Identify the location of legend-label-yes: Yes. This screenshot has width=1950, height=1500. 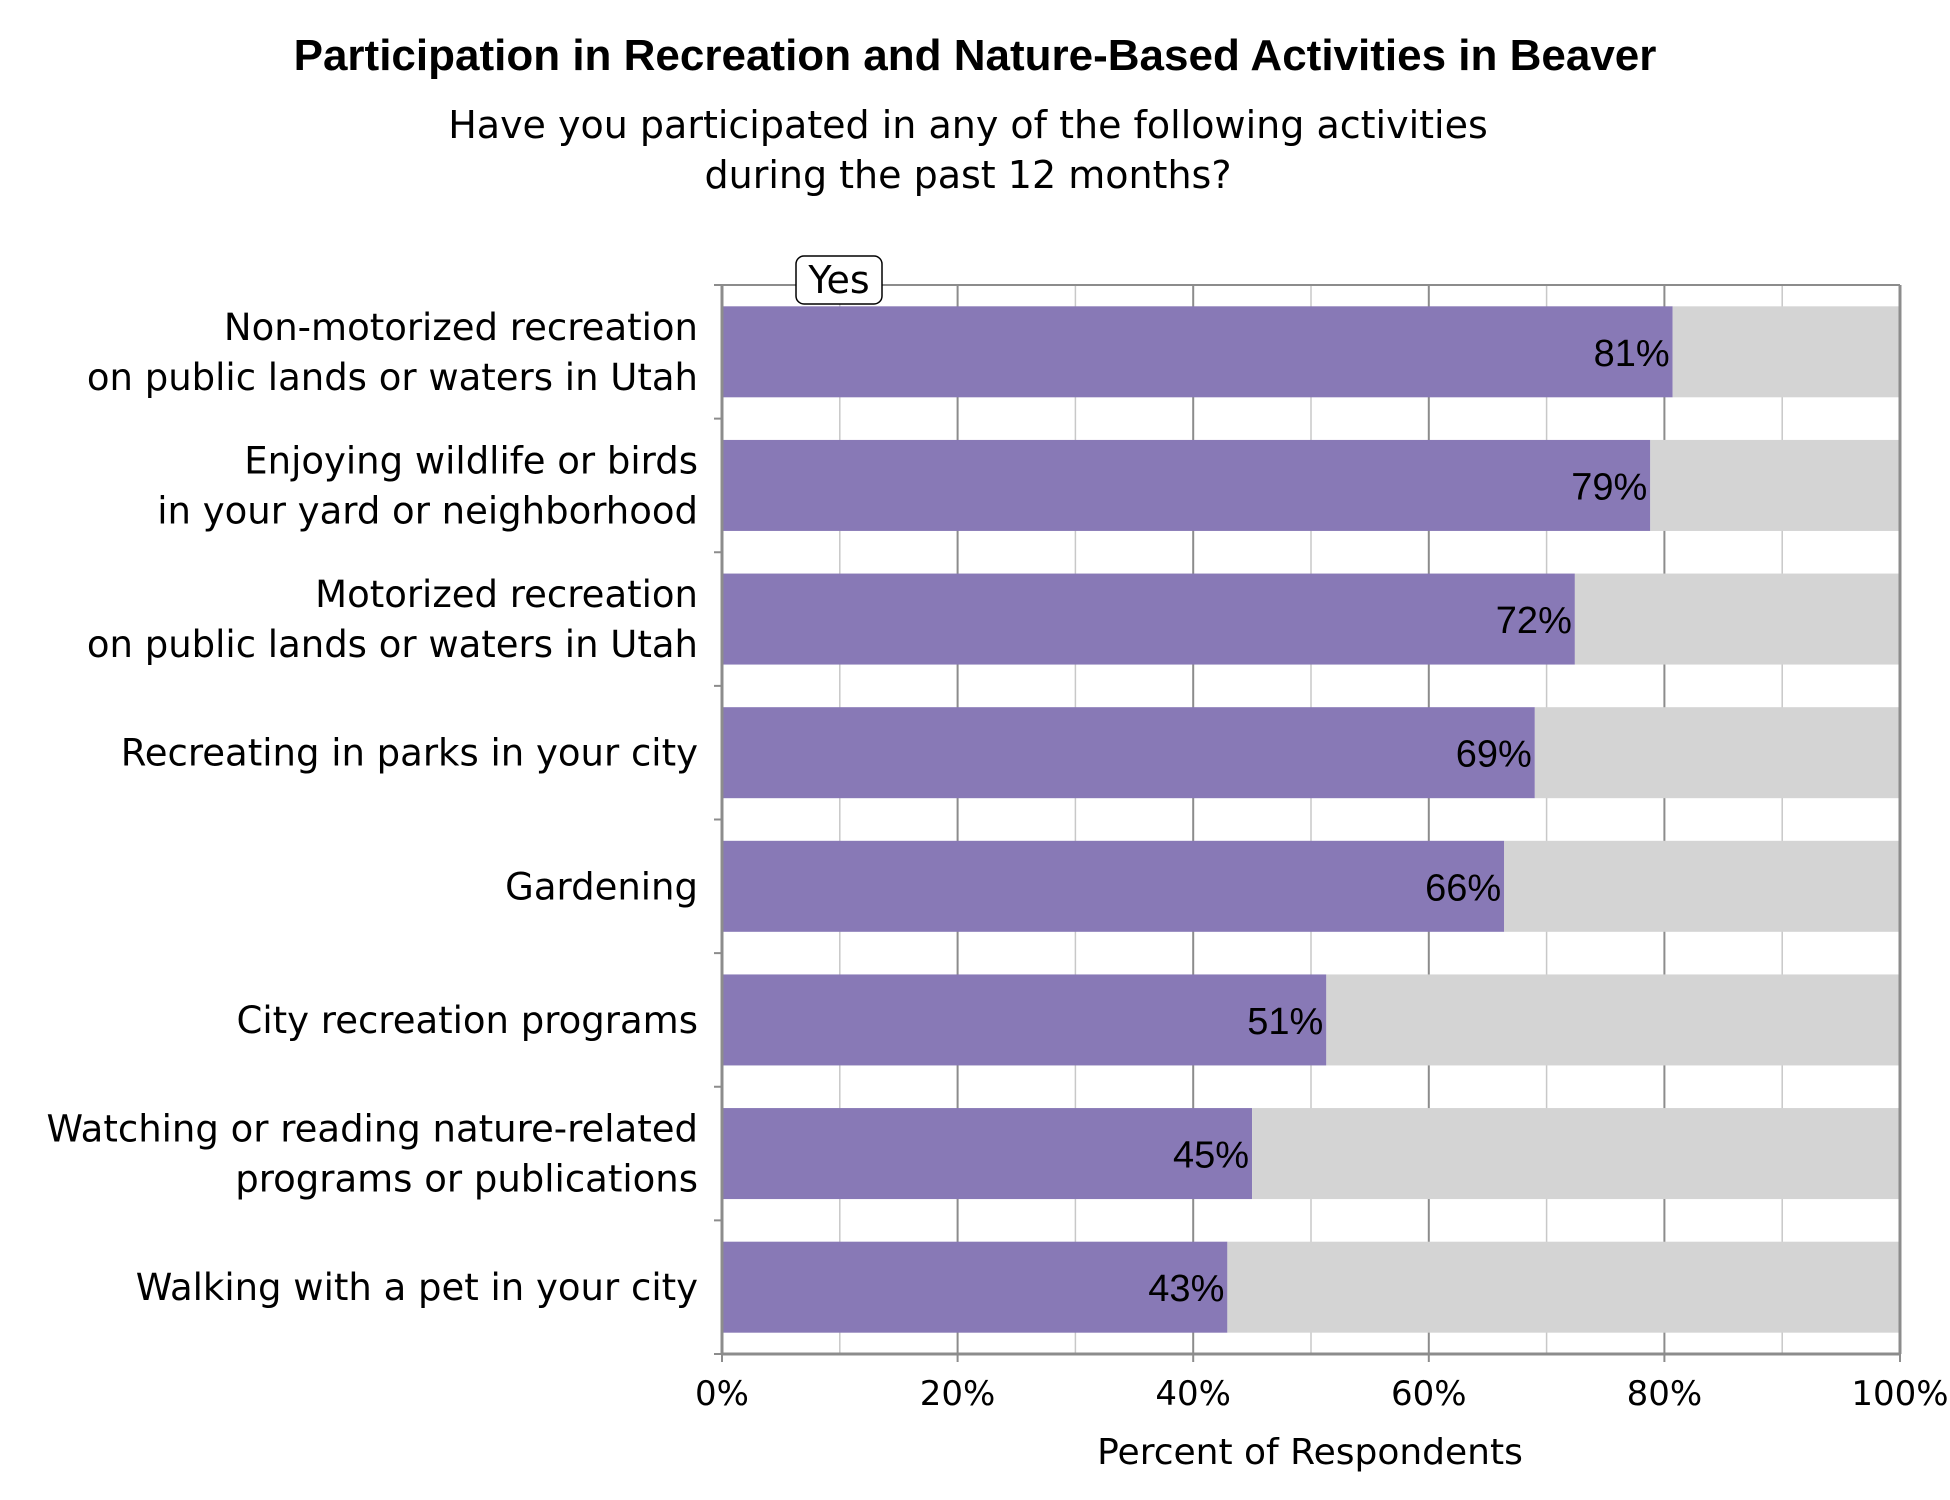
(838, 280).